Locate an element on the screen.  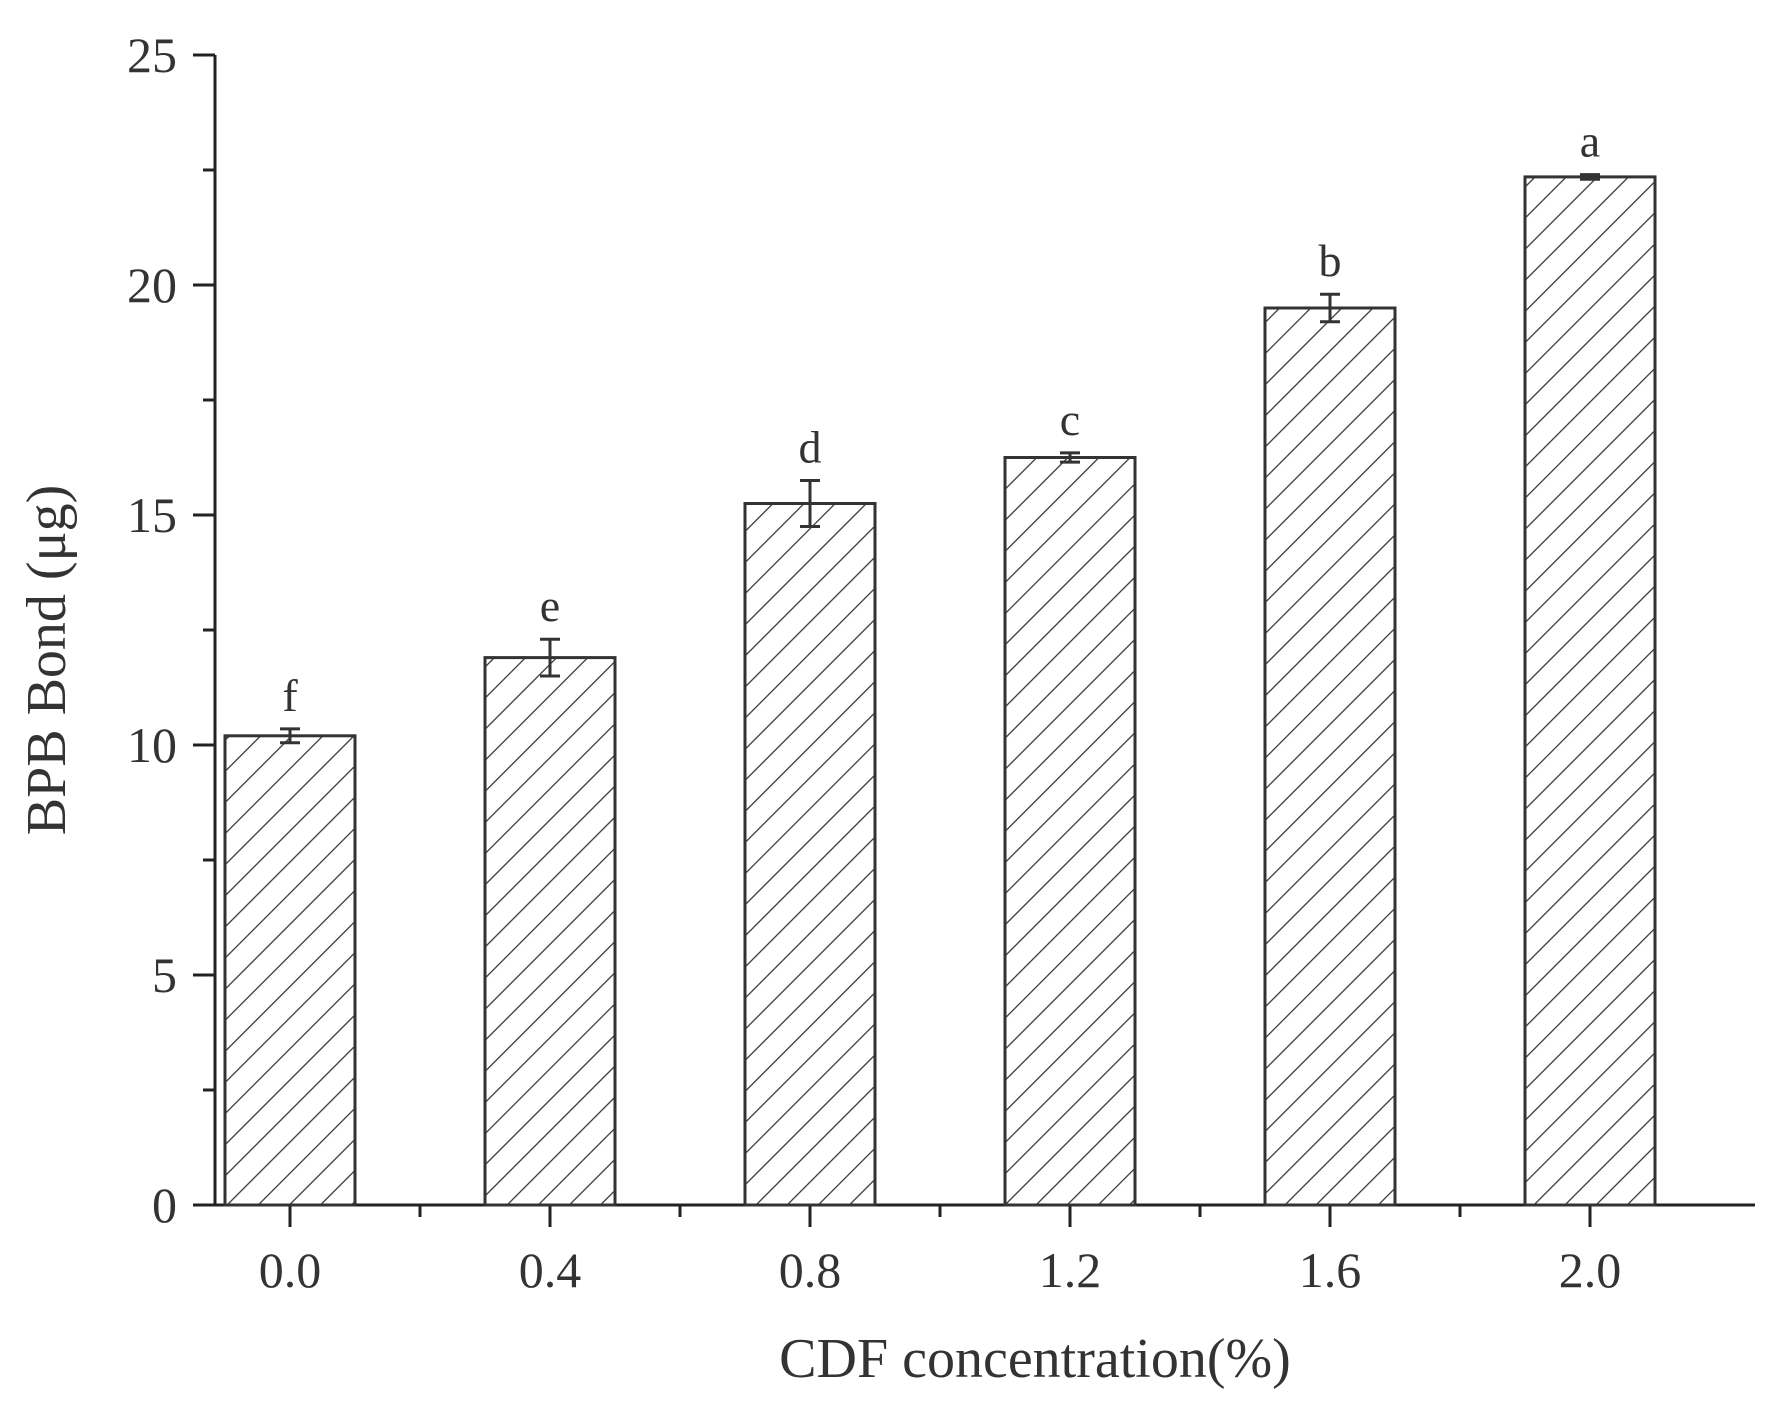
significance-label: e is located at coordinates (550, 605).